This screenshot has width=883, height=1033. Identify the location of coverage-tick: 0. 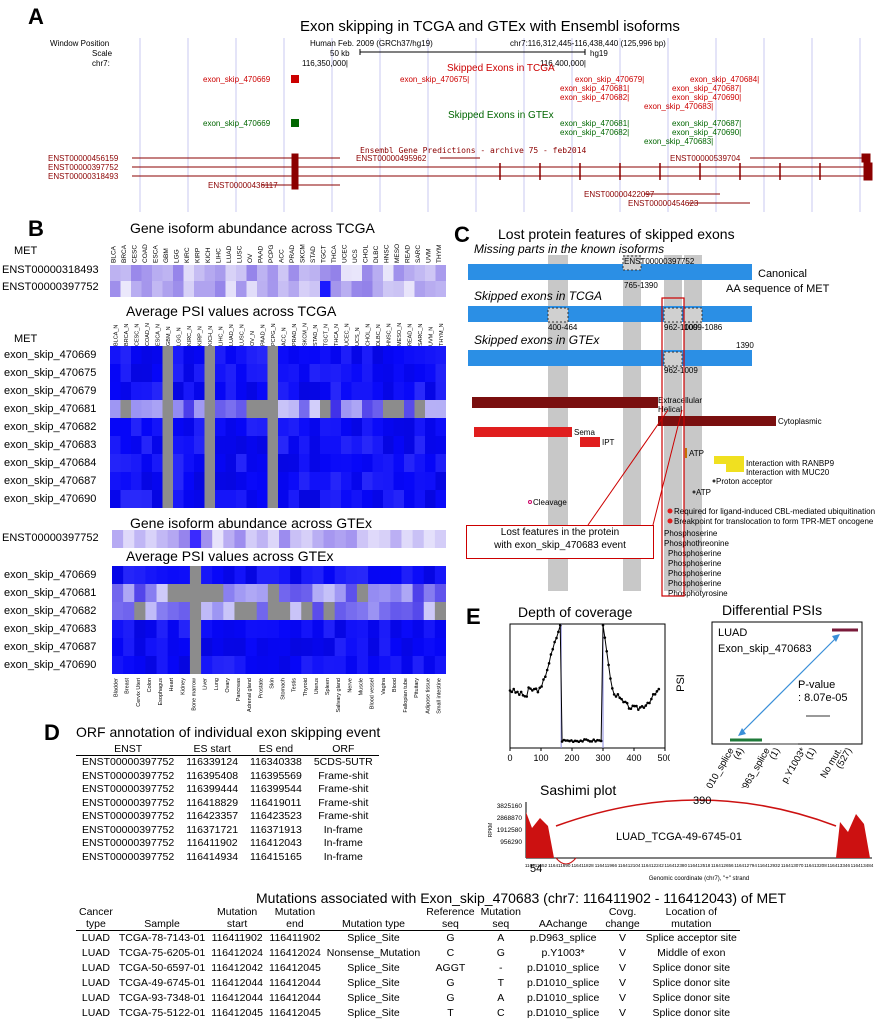
(509, 758).